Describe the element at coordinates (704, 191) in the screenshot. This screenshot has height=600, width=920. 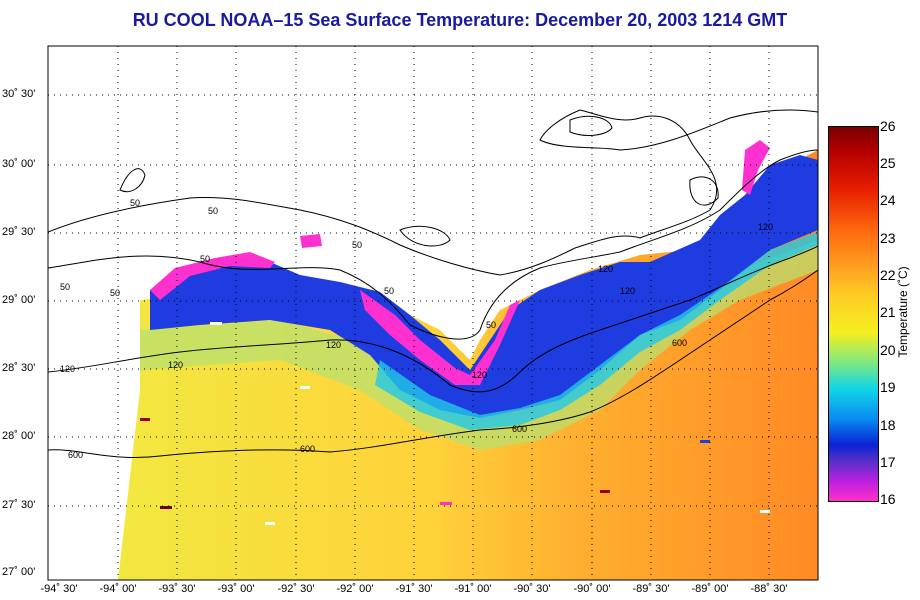
I see `coast-bay` at that location.